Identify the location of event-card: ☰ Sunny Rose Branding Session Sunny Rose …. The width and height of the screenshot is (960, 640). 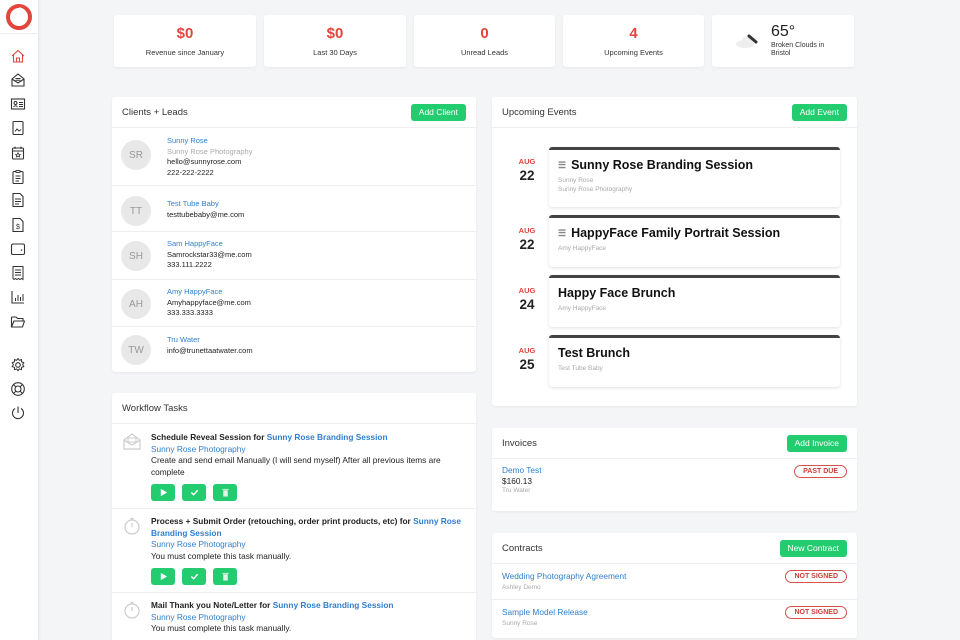
(694, 177).